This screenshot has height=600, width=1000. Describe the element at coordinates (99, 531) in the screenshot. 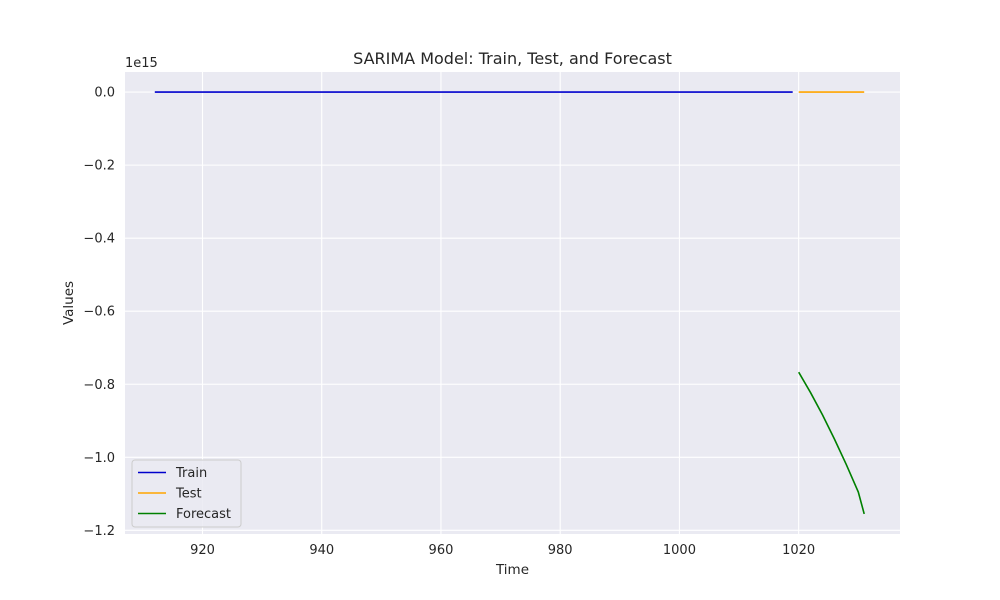

I see `y-tick-label: −1.2` at that location.